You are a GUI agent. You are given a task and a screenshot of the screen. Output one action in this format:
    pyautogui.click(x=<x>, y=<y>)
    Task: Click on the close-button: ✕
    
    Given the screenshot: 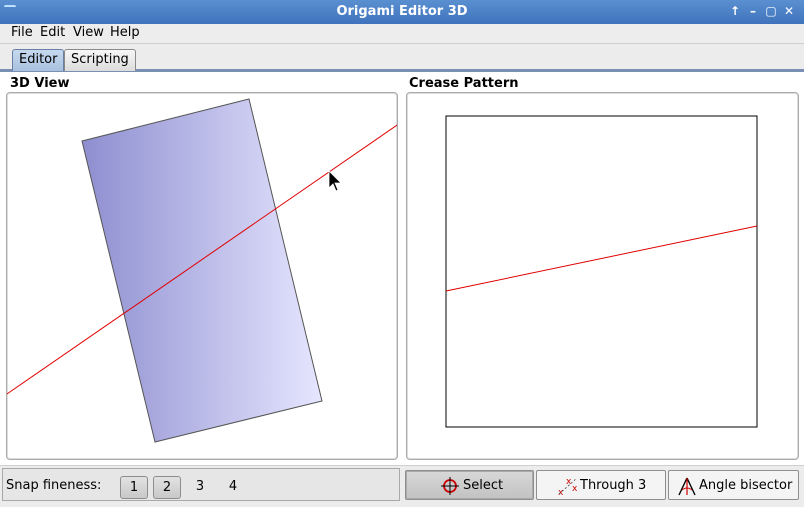 What is the action you would take?
    pyautogui.click(x=789, y=11)
    